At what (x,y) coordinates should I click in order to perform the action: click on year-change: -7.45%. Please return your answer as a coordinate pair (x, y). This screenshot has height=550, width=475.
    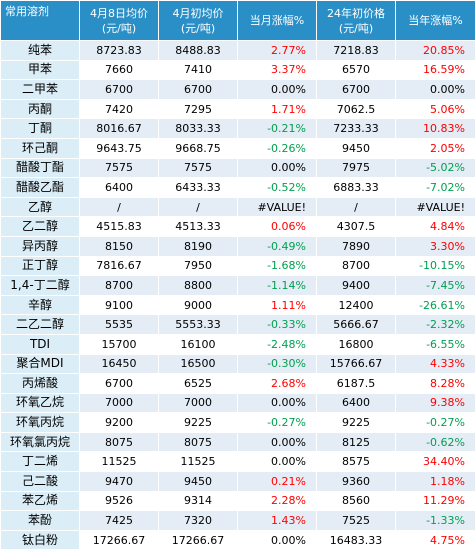
    Looking at the image, I should click on (435, 286).